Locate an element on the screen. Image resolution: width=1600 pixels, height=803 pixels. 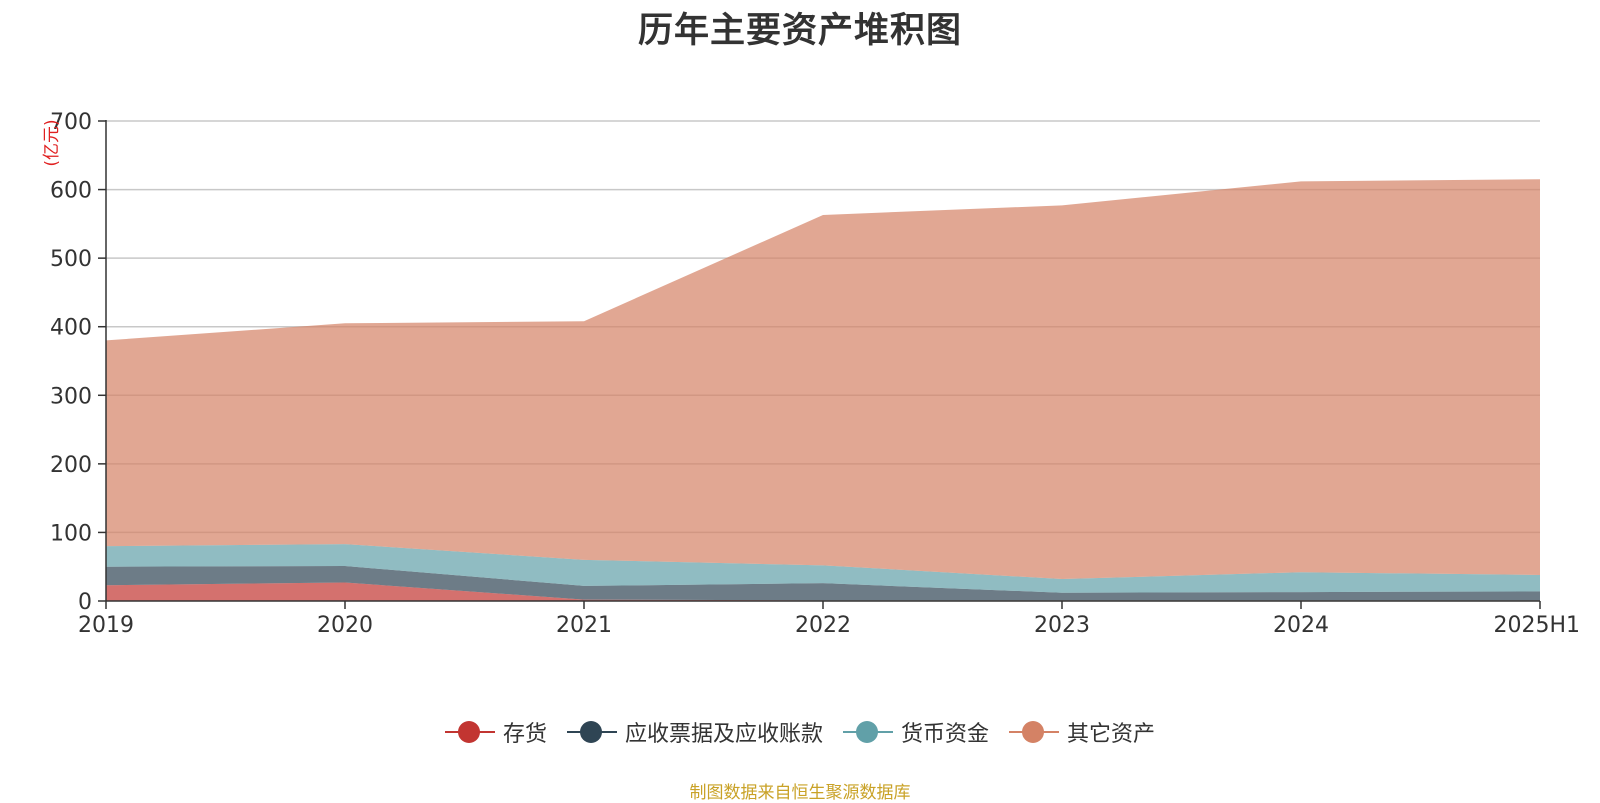
legend-label: 应收票据及应收账款 is located at coordinates (723, 734).